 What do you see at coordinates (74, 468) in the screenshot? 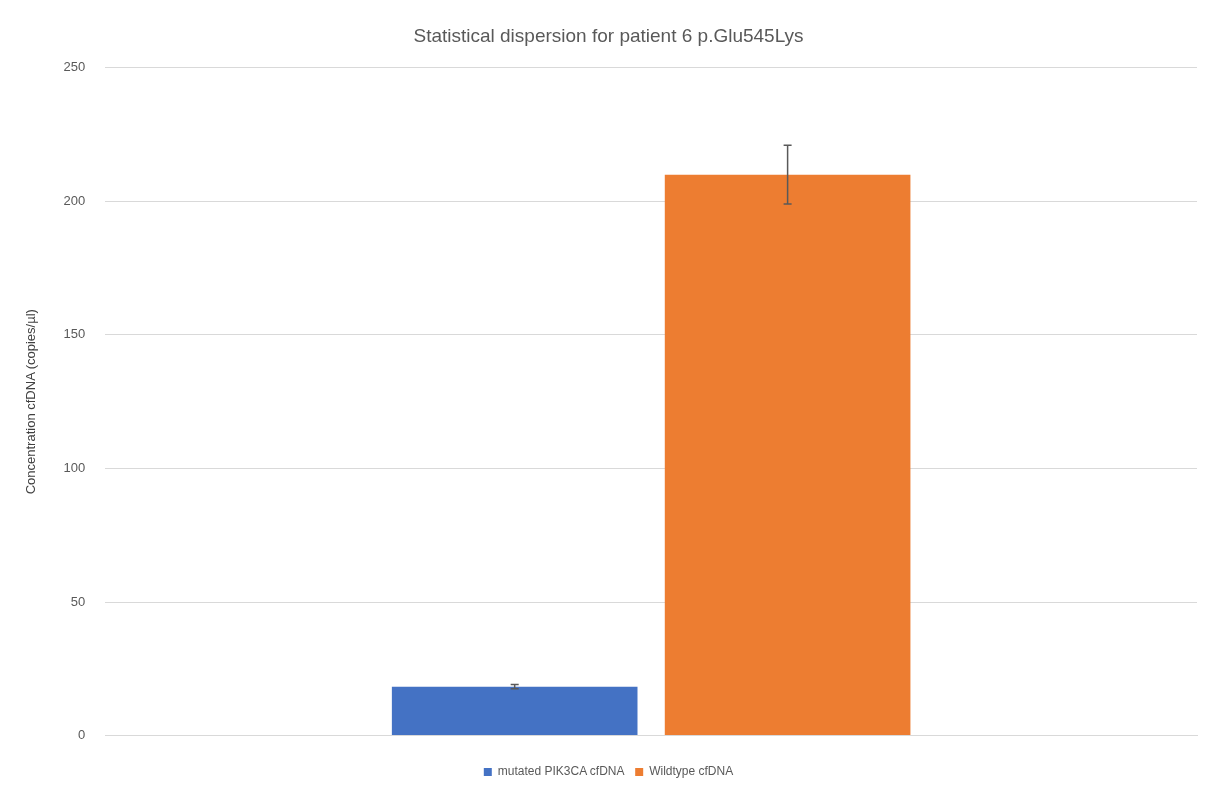
I see `y-tick-label: 100` at bounding box center [74, 468].